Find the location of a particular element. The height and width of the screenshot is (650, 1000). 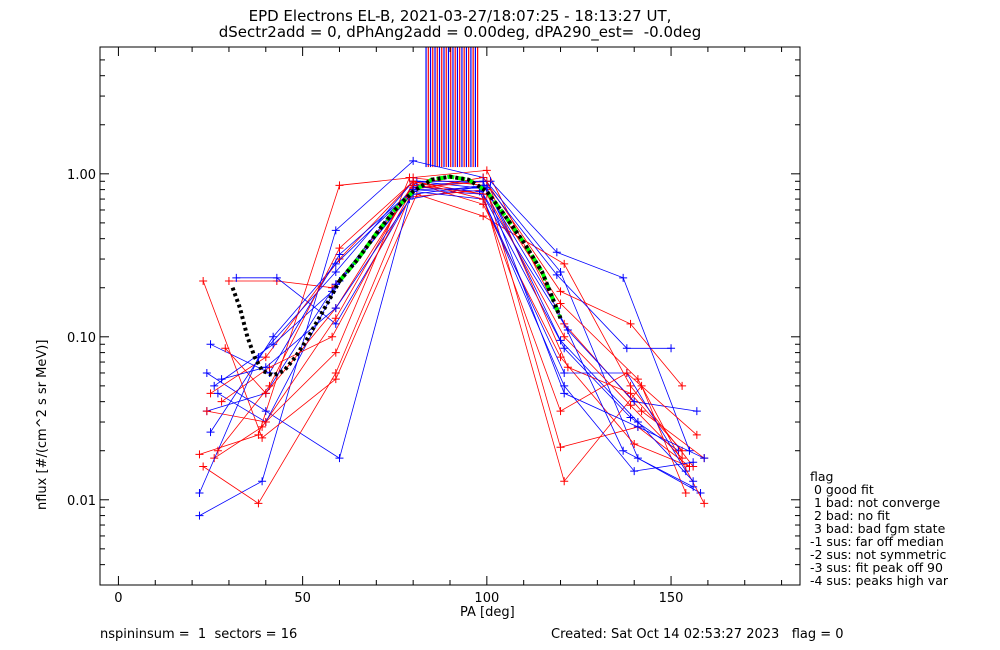

legend-title: flag is located at coordinates (822, 476).